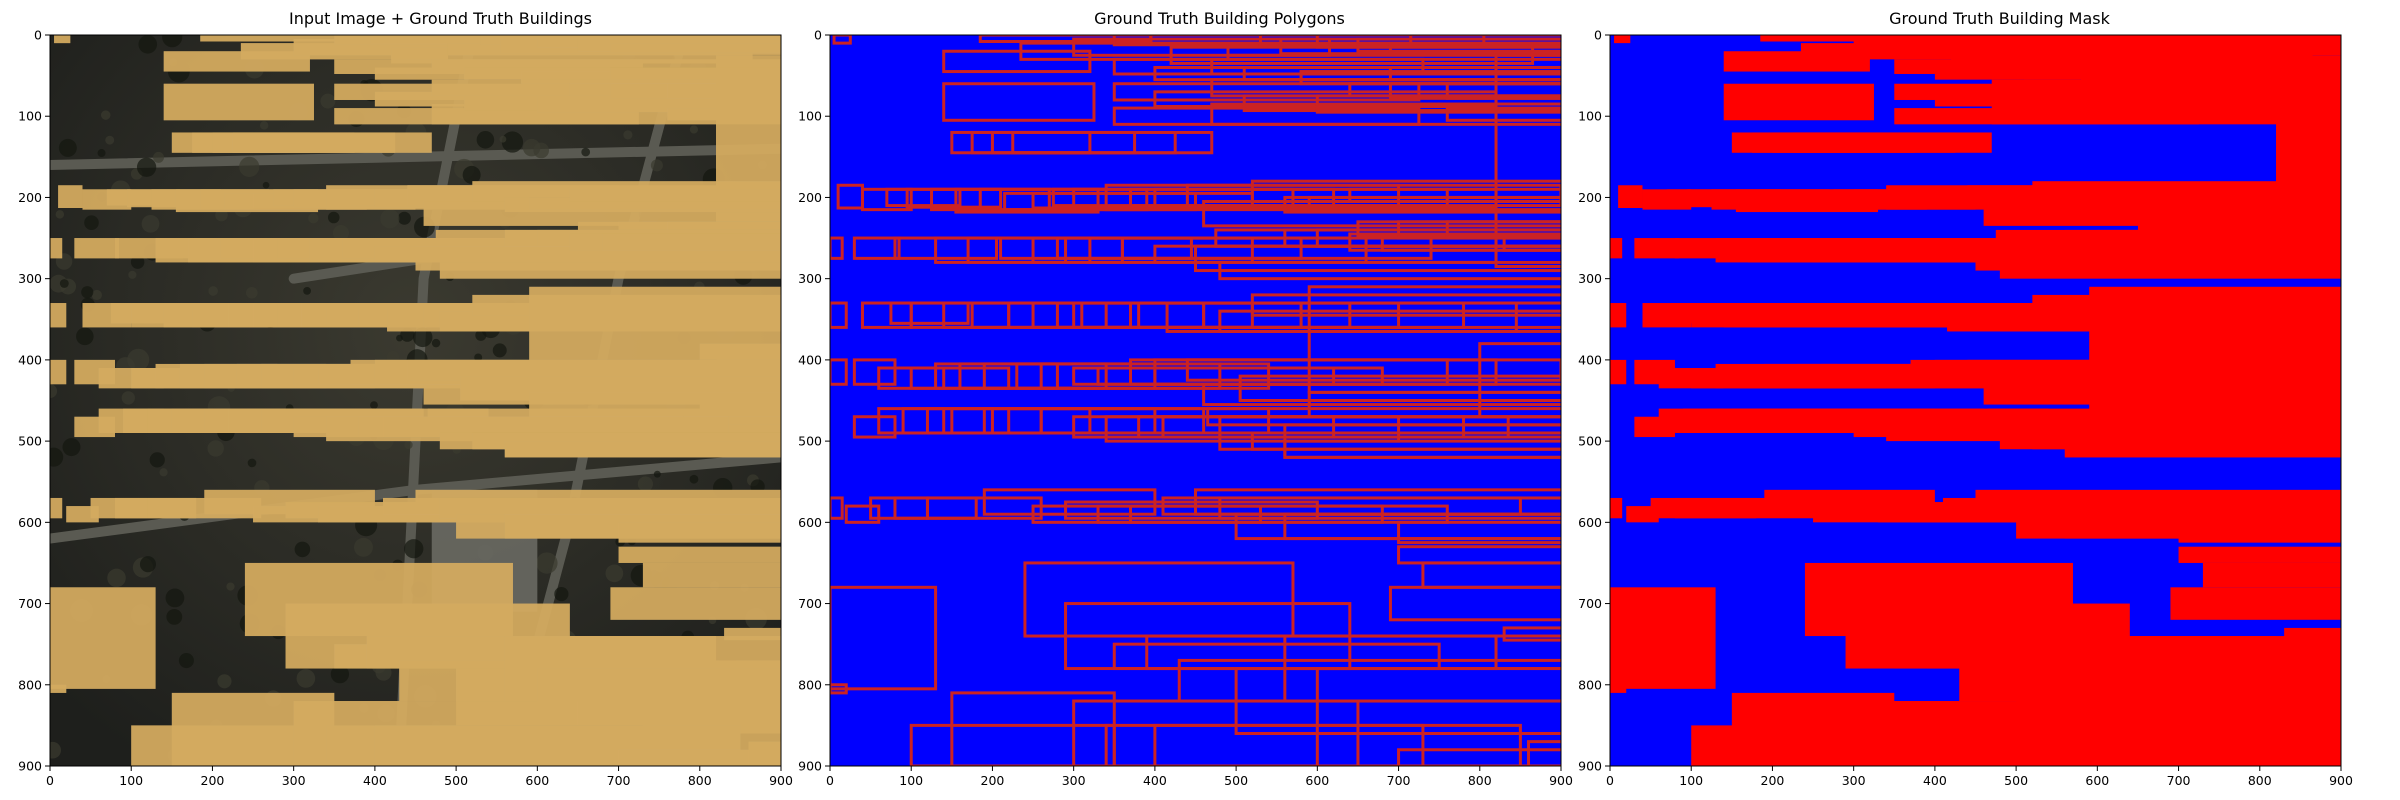 The width and height of the screenshot is (2400, 800). What do you see at coordinates (294, 780) in the screenshot?
I see `x-tick-label: 300` at bounding box center [294, 780].